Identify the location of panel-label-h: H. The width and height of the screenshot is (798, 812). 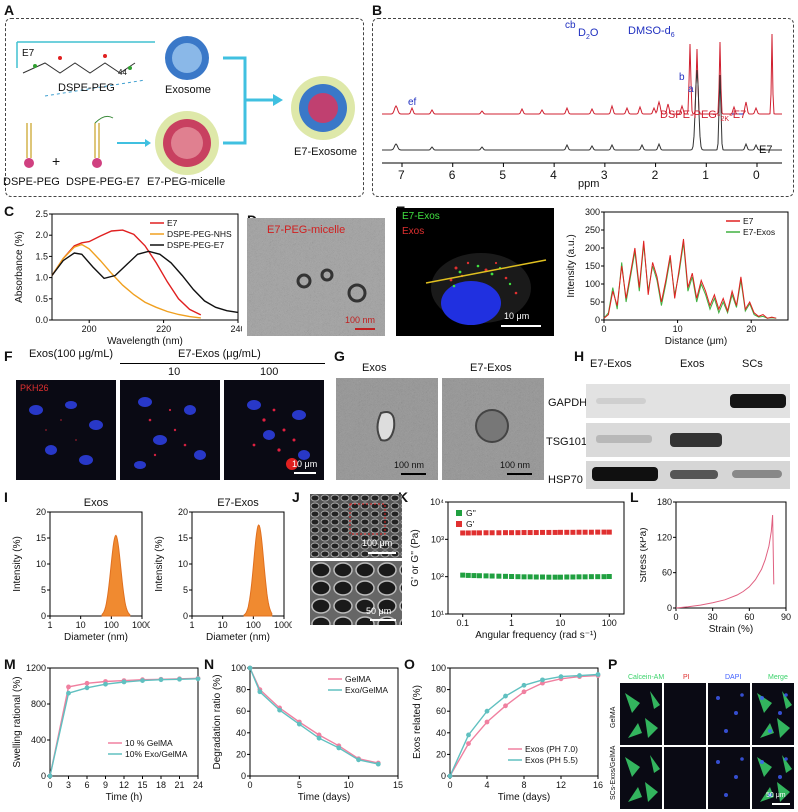
(579, 356).